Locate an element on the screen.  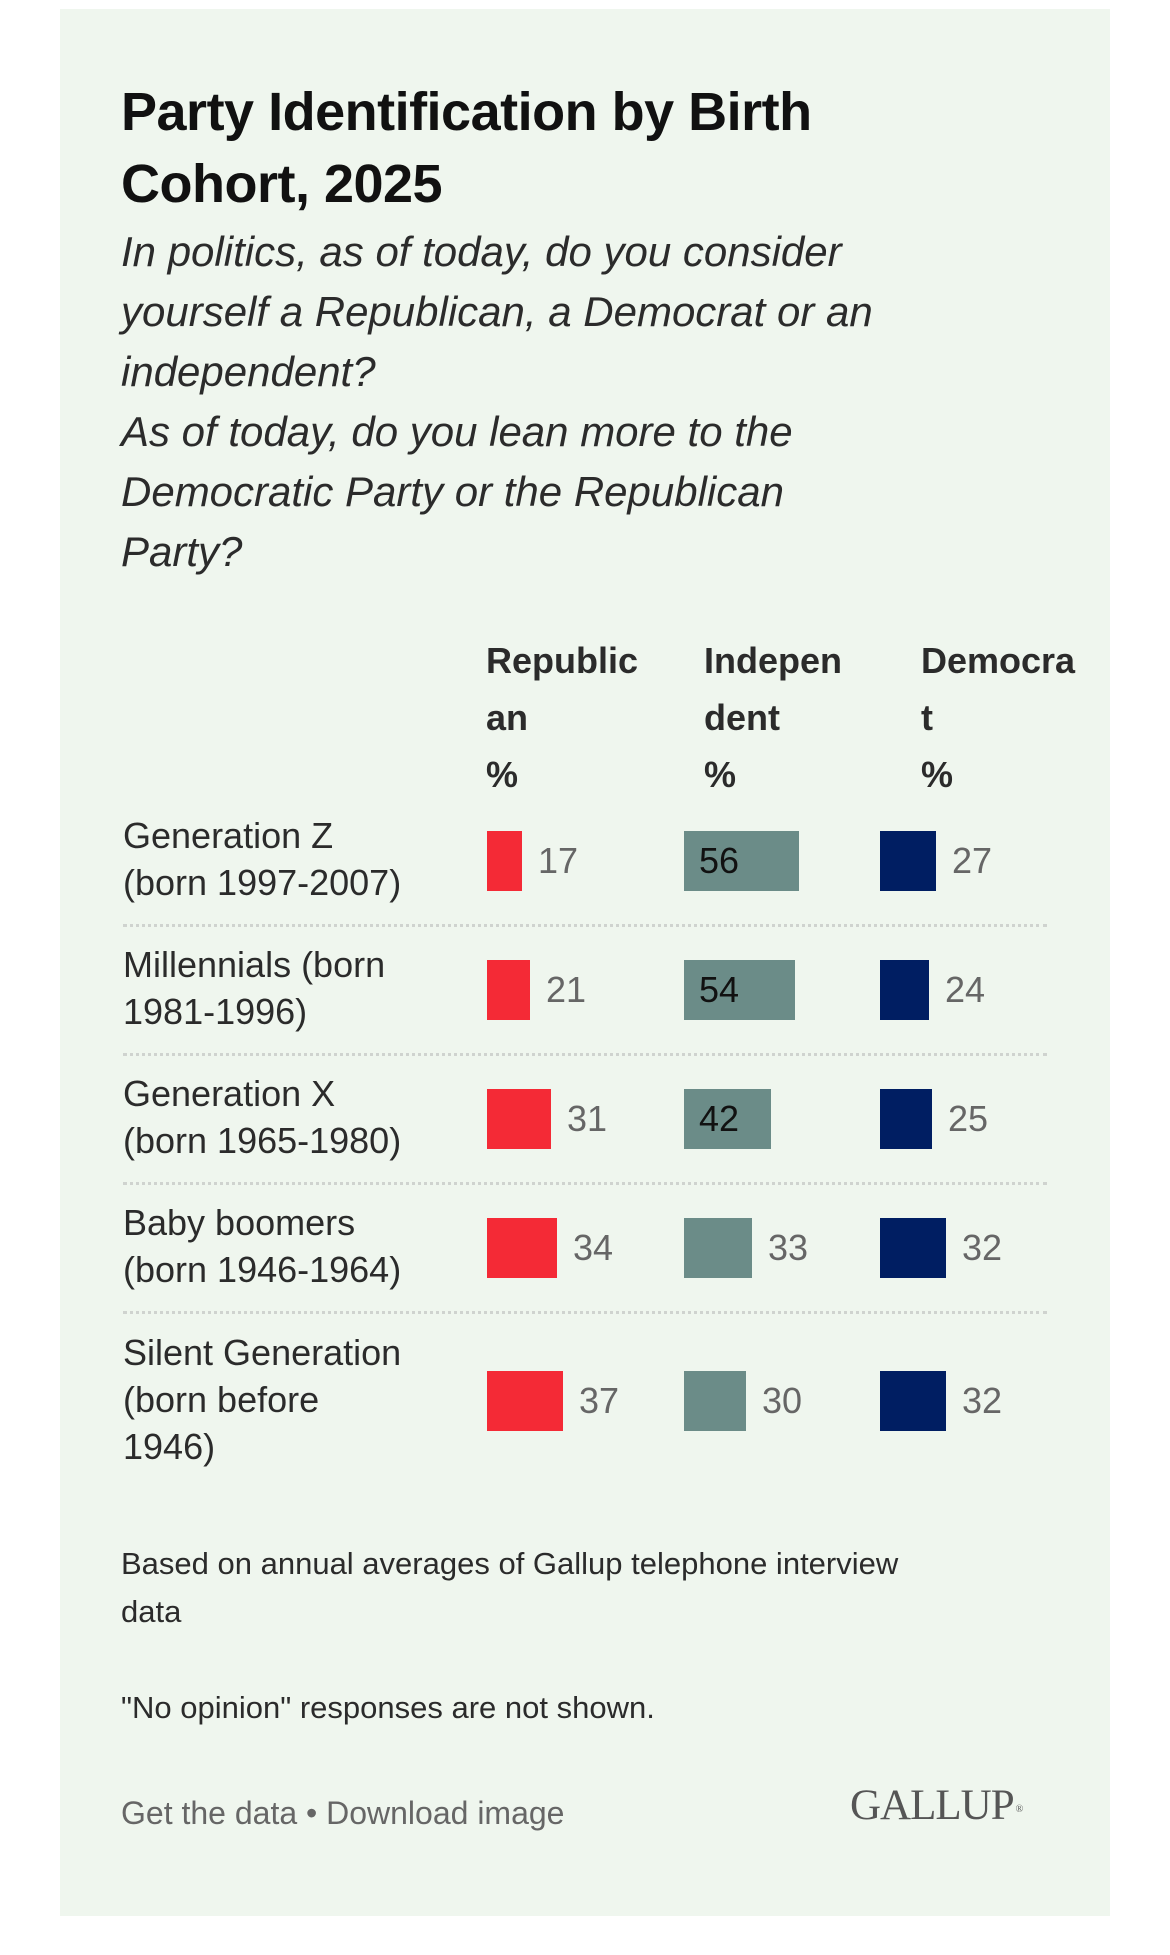
get-data-link: Get the data is located at coordinates (209, 1813).